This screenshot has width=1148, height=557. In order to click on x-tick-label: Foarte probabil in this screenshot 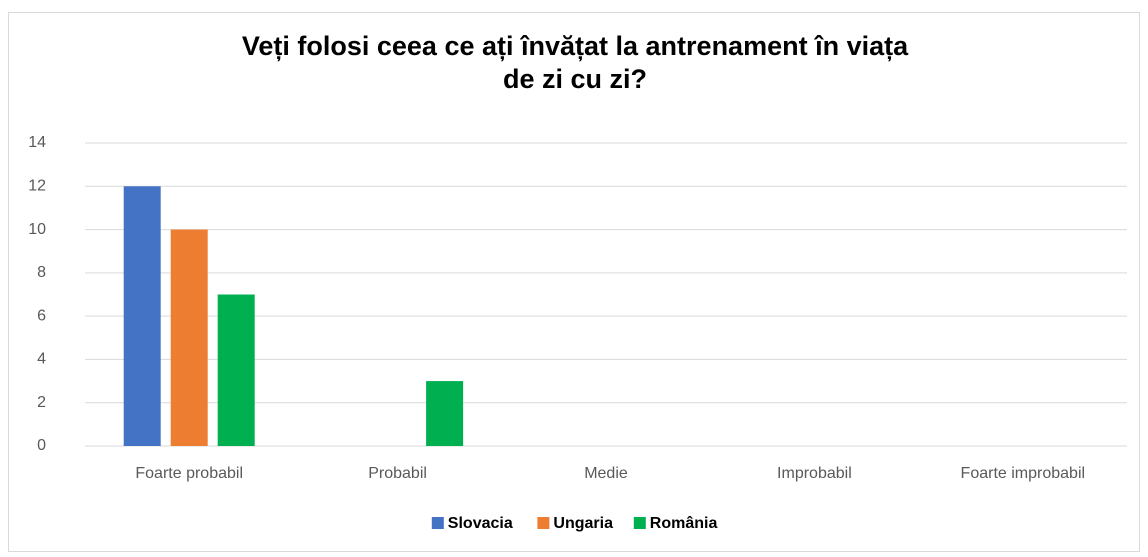, I will do `click(189, 473)`.